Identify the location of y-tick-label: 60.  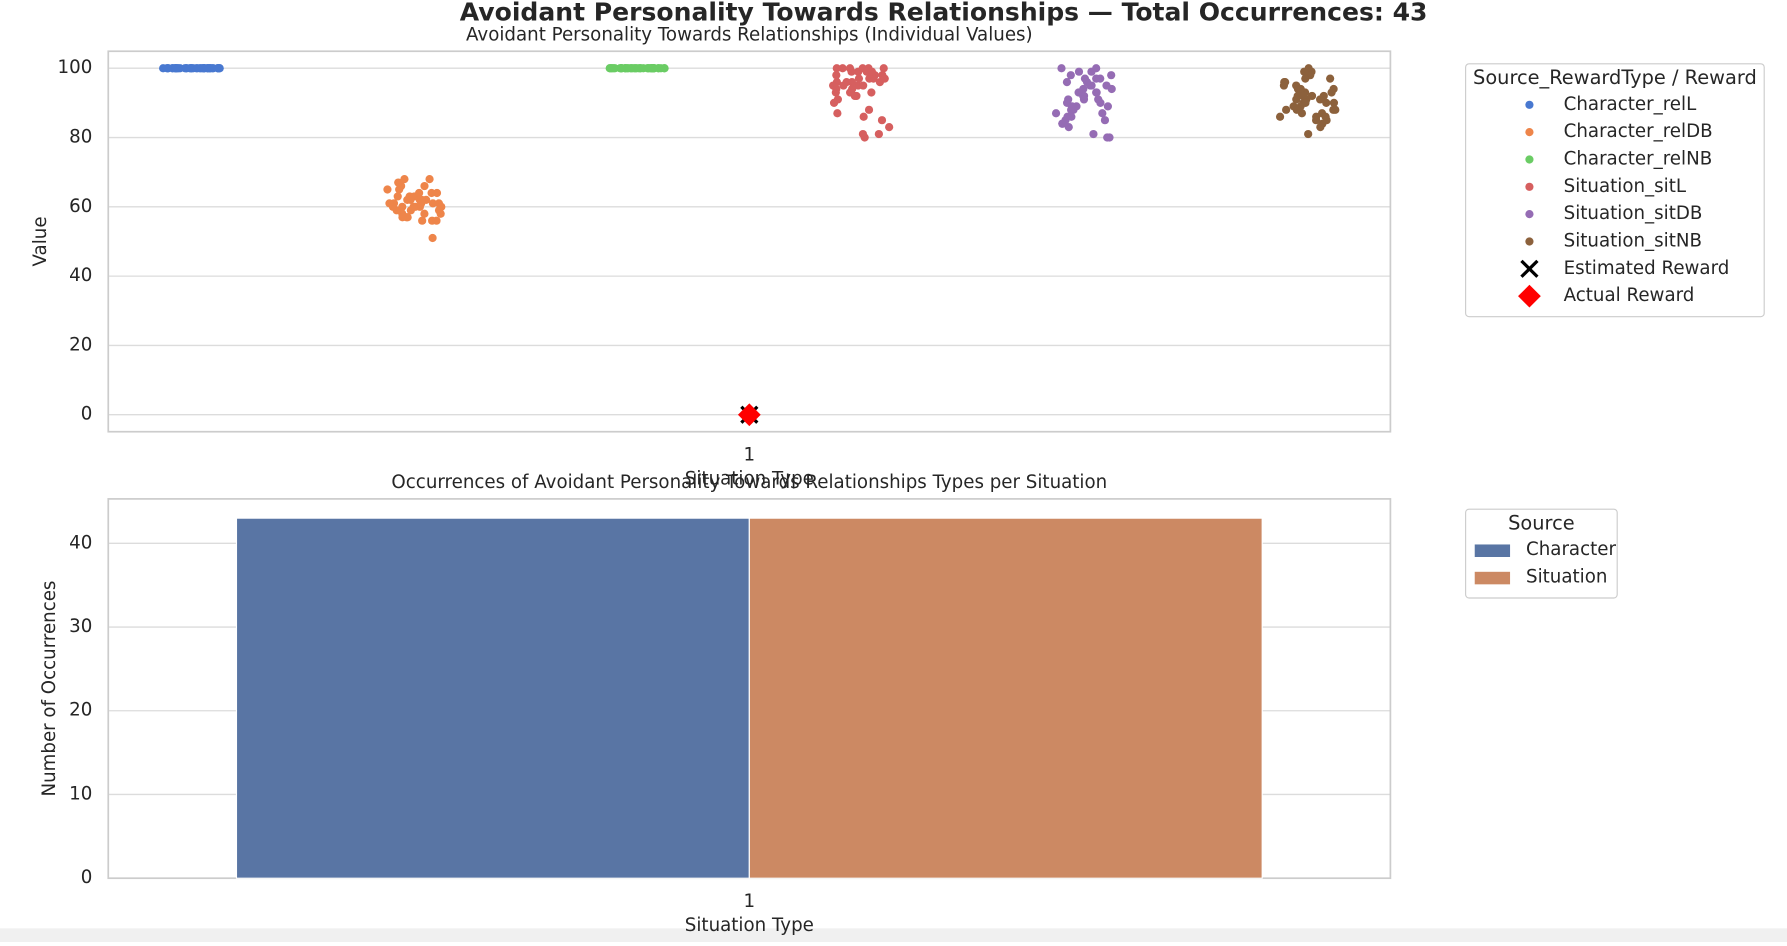
(80, 206).